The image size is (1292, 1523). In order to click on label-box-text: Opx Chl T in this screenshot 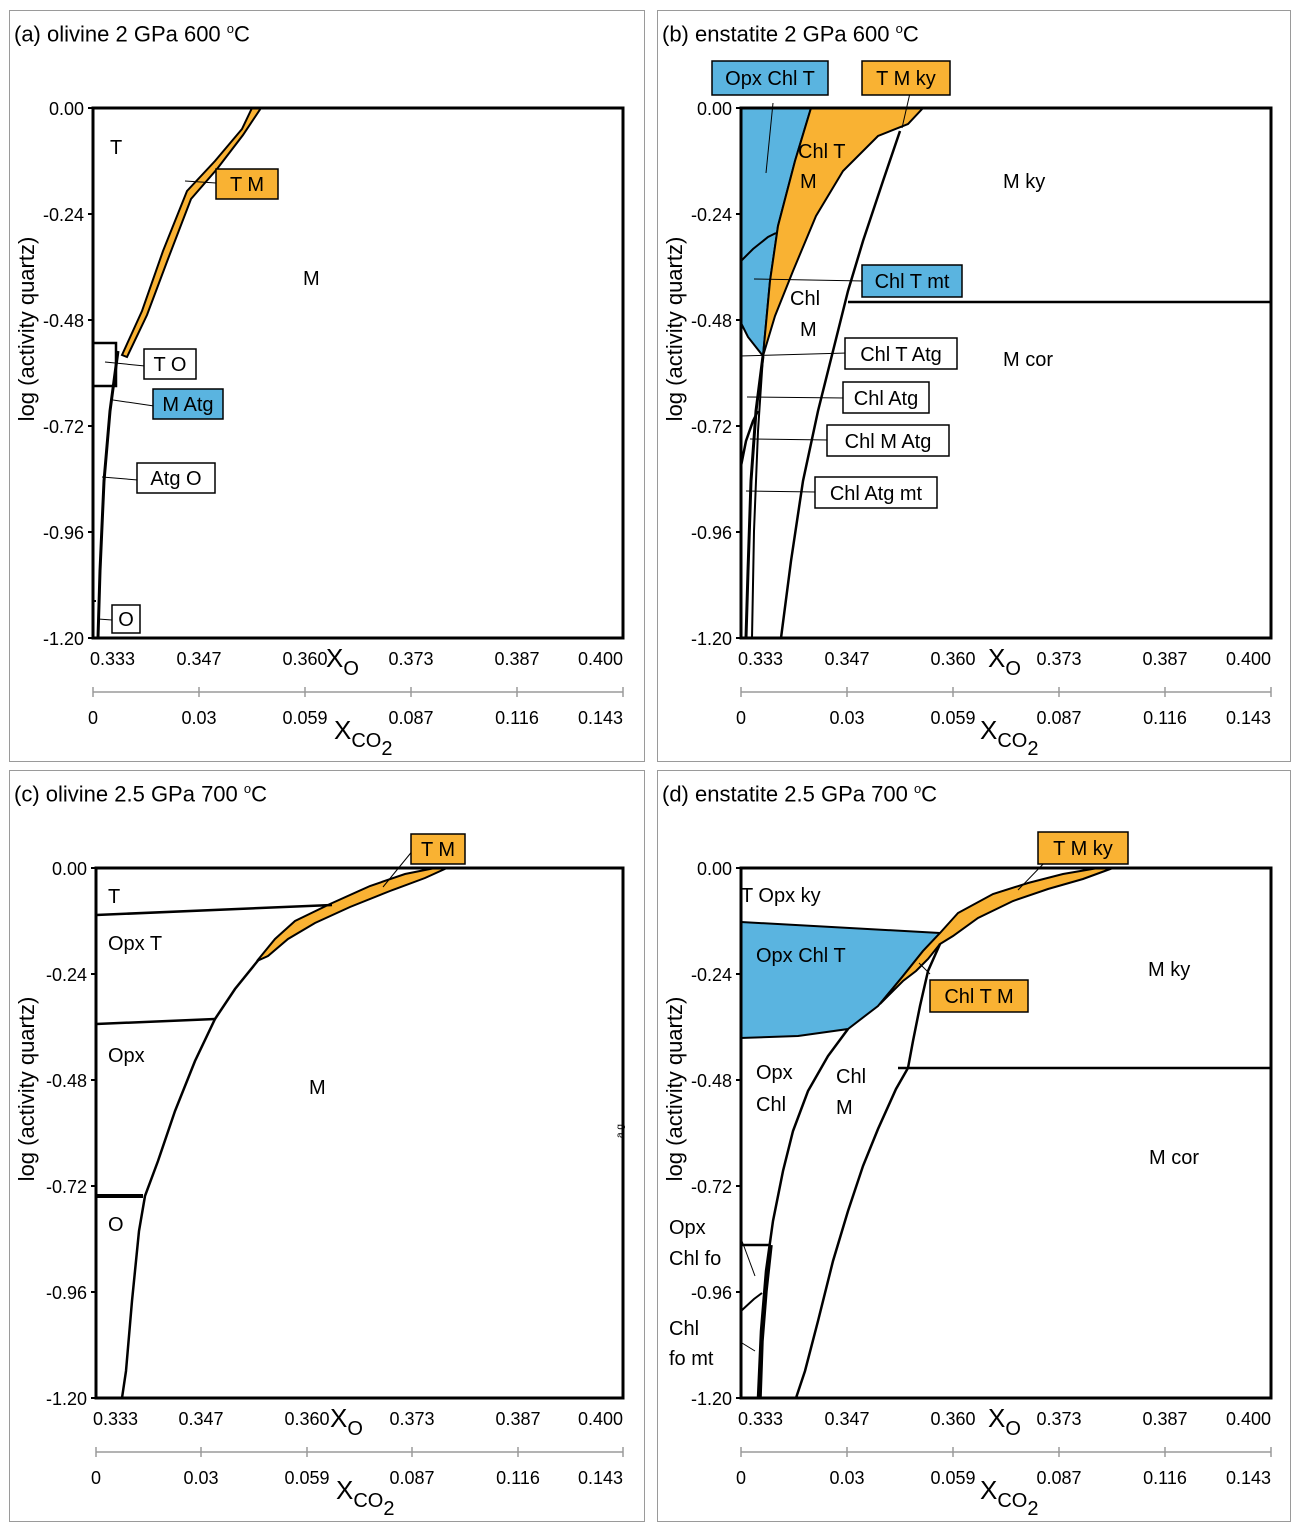, I will do `click(770, 79)`.